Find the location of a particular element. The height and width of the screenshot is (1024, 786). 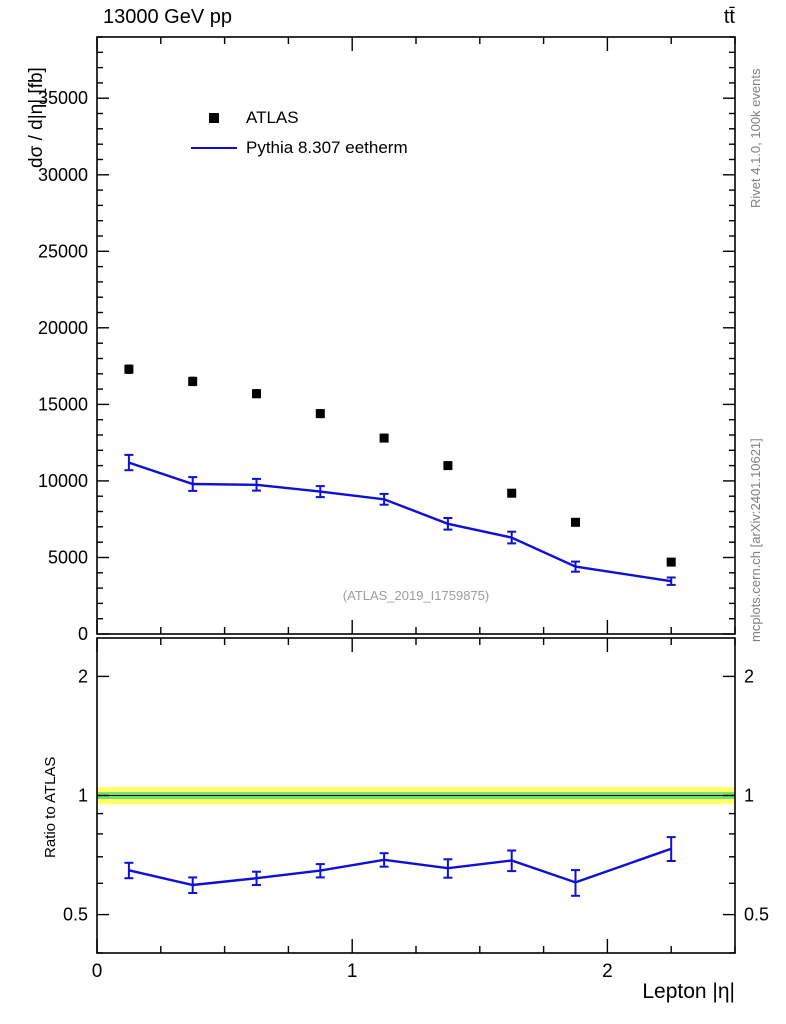

ratio-y-axis-label: Ratio to ATLAS is located at coordinates (50, 807).